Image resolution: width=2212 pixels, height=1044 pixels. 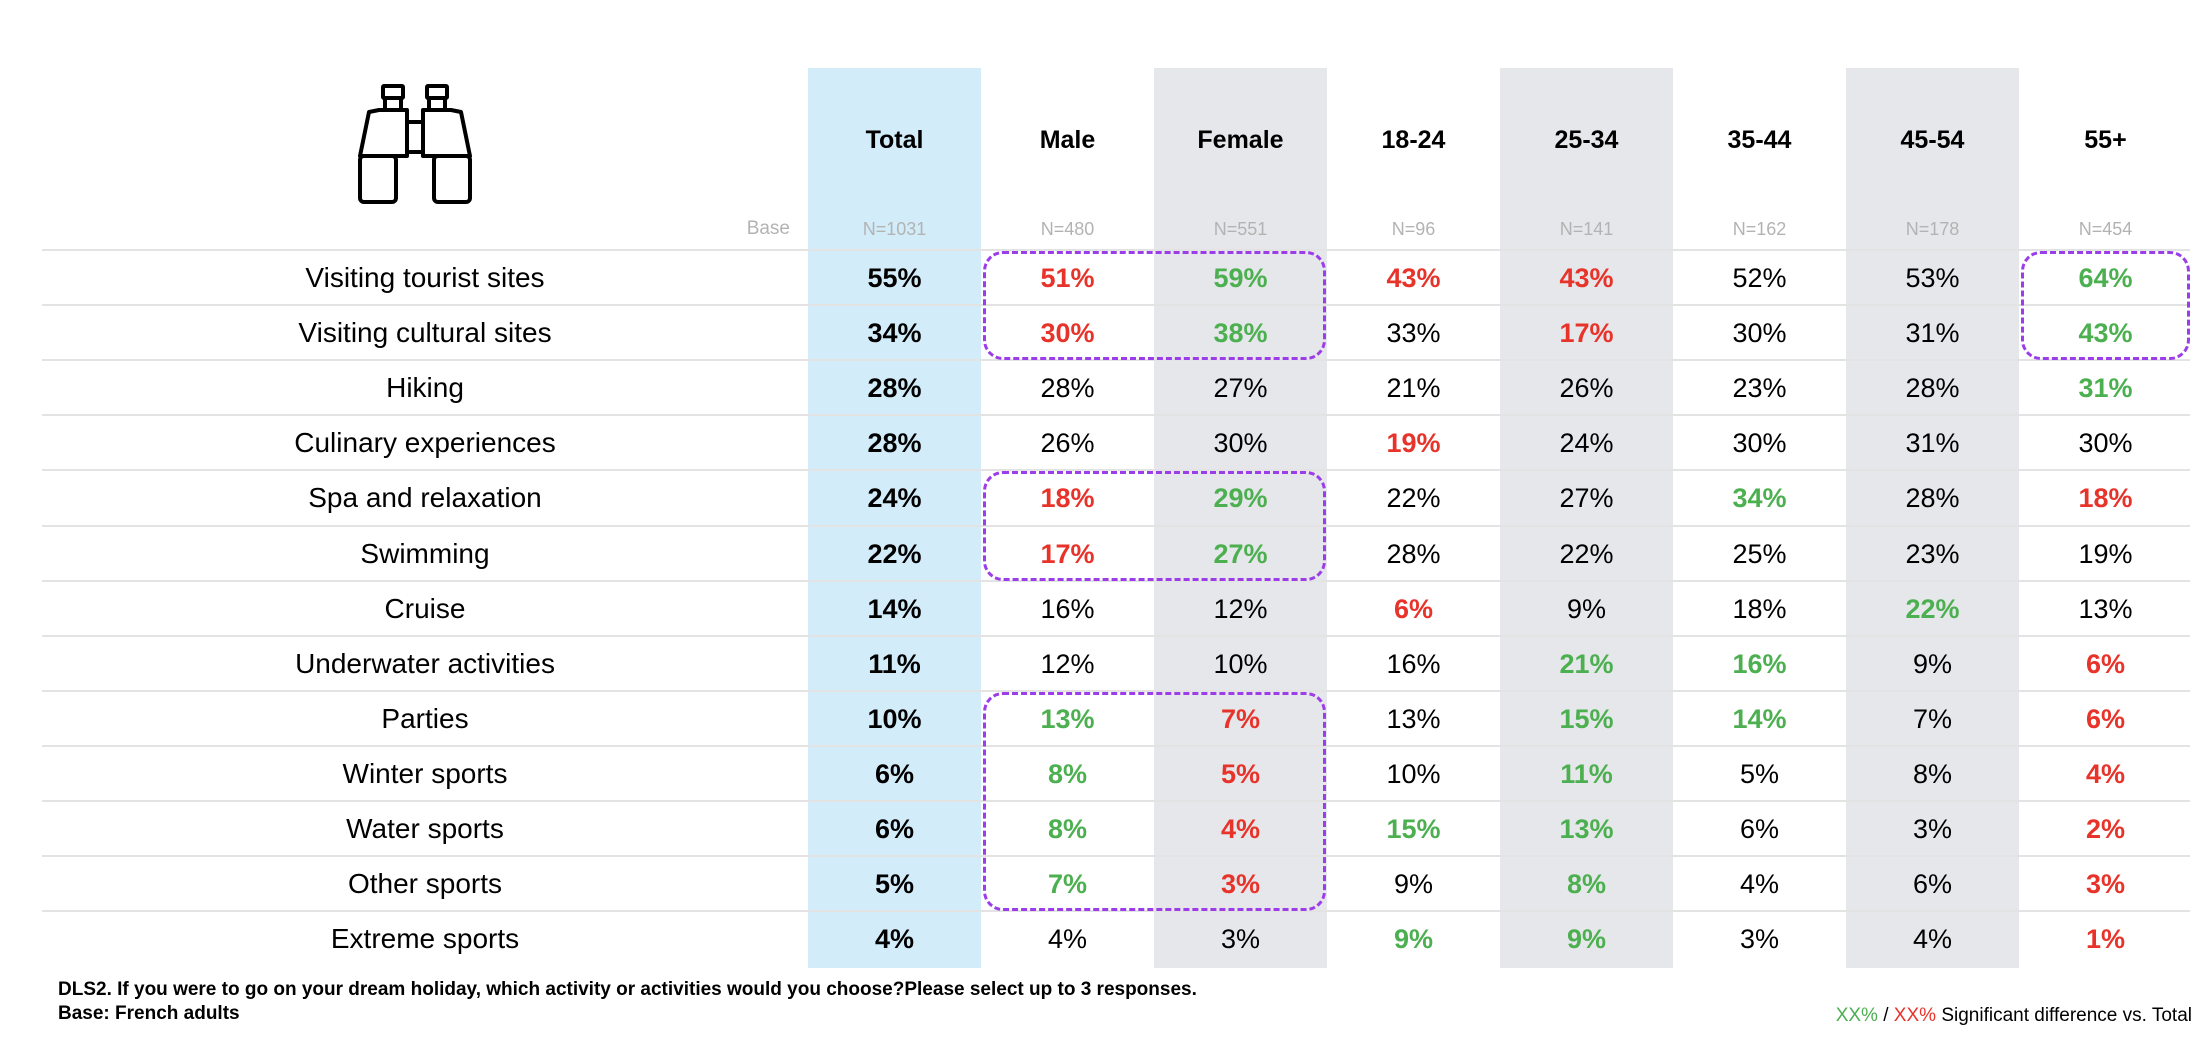 I want to click on column-base-18-24: N=96, so click(x=1413, y=229).